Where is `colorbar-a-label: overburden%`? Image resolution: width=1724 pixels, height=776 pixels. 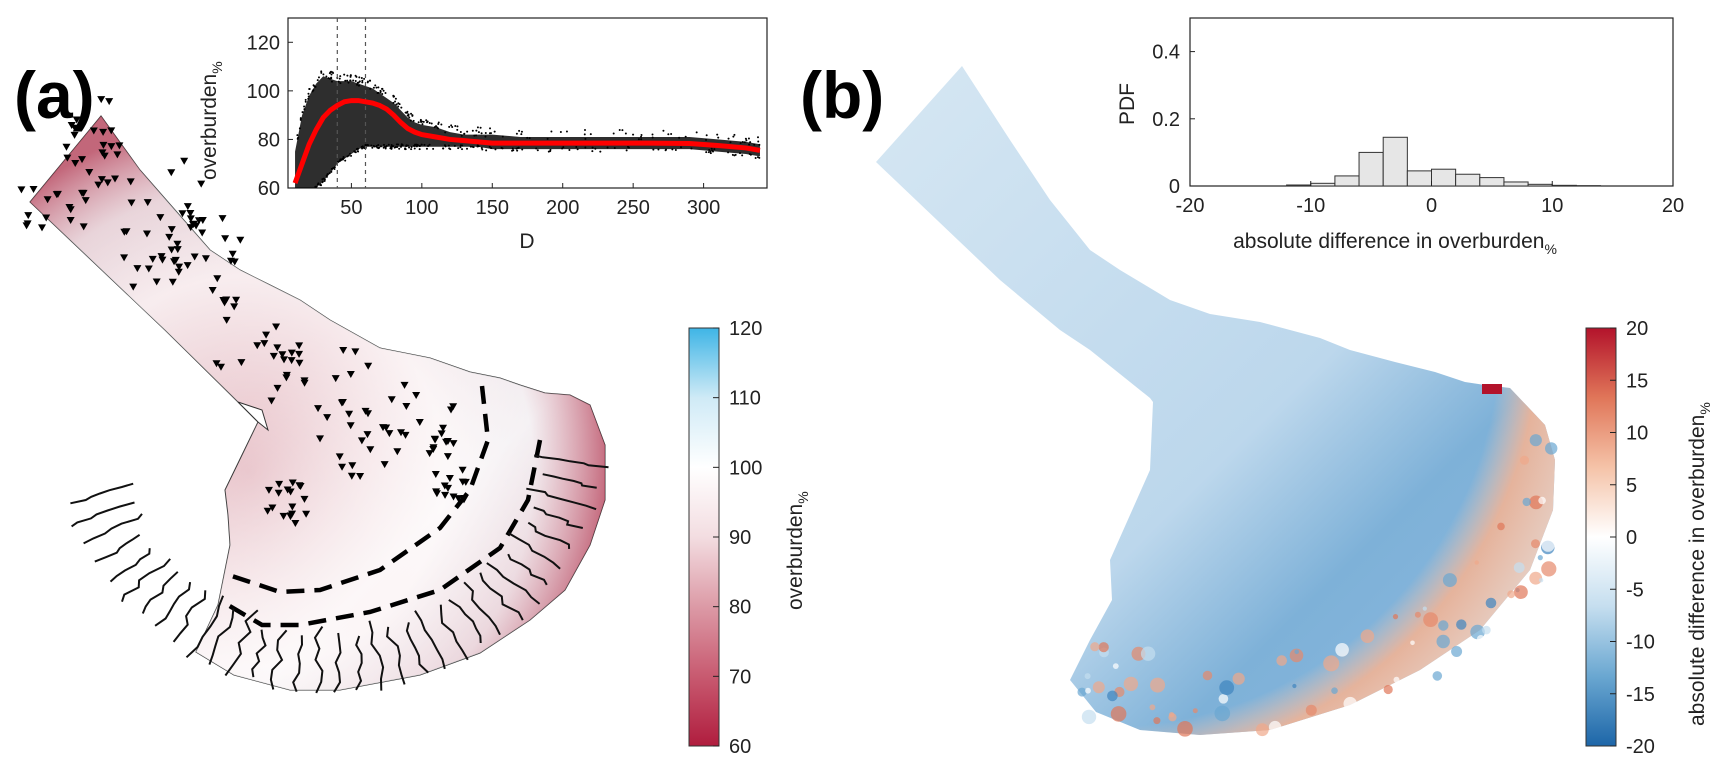 colorbar-a-label: overburden% is located at coordinates (797, 550).